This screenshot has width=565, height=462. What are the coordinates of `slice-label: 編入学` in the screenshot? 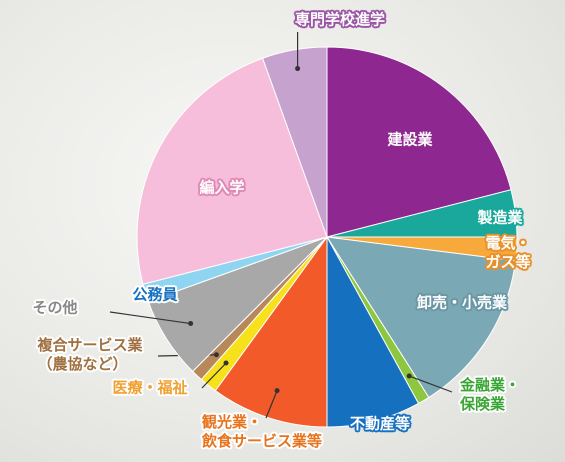 It's located at (222, 187).